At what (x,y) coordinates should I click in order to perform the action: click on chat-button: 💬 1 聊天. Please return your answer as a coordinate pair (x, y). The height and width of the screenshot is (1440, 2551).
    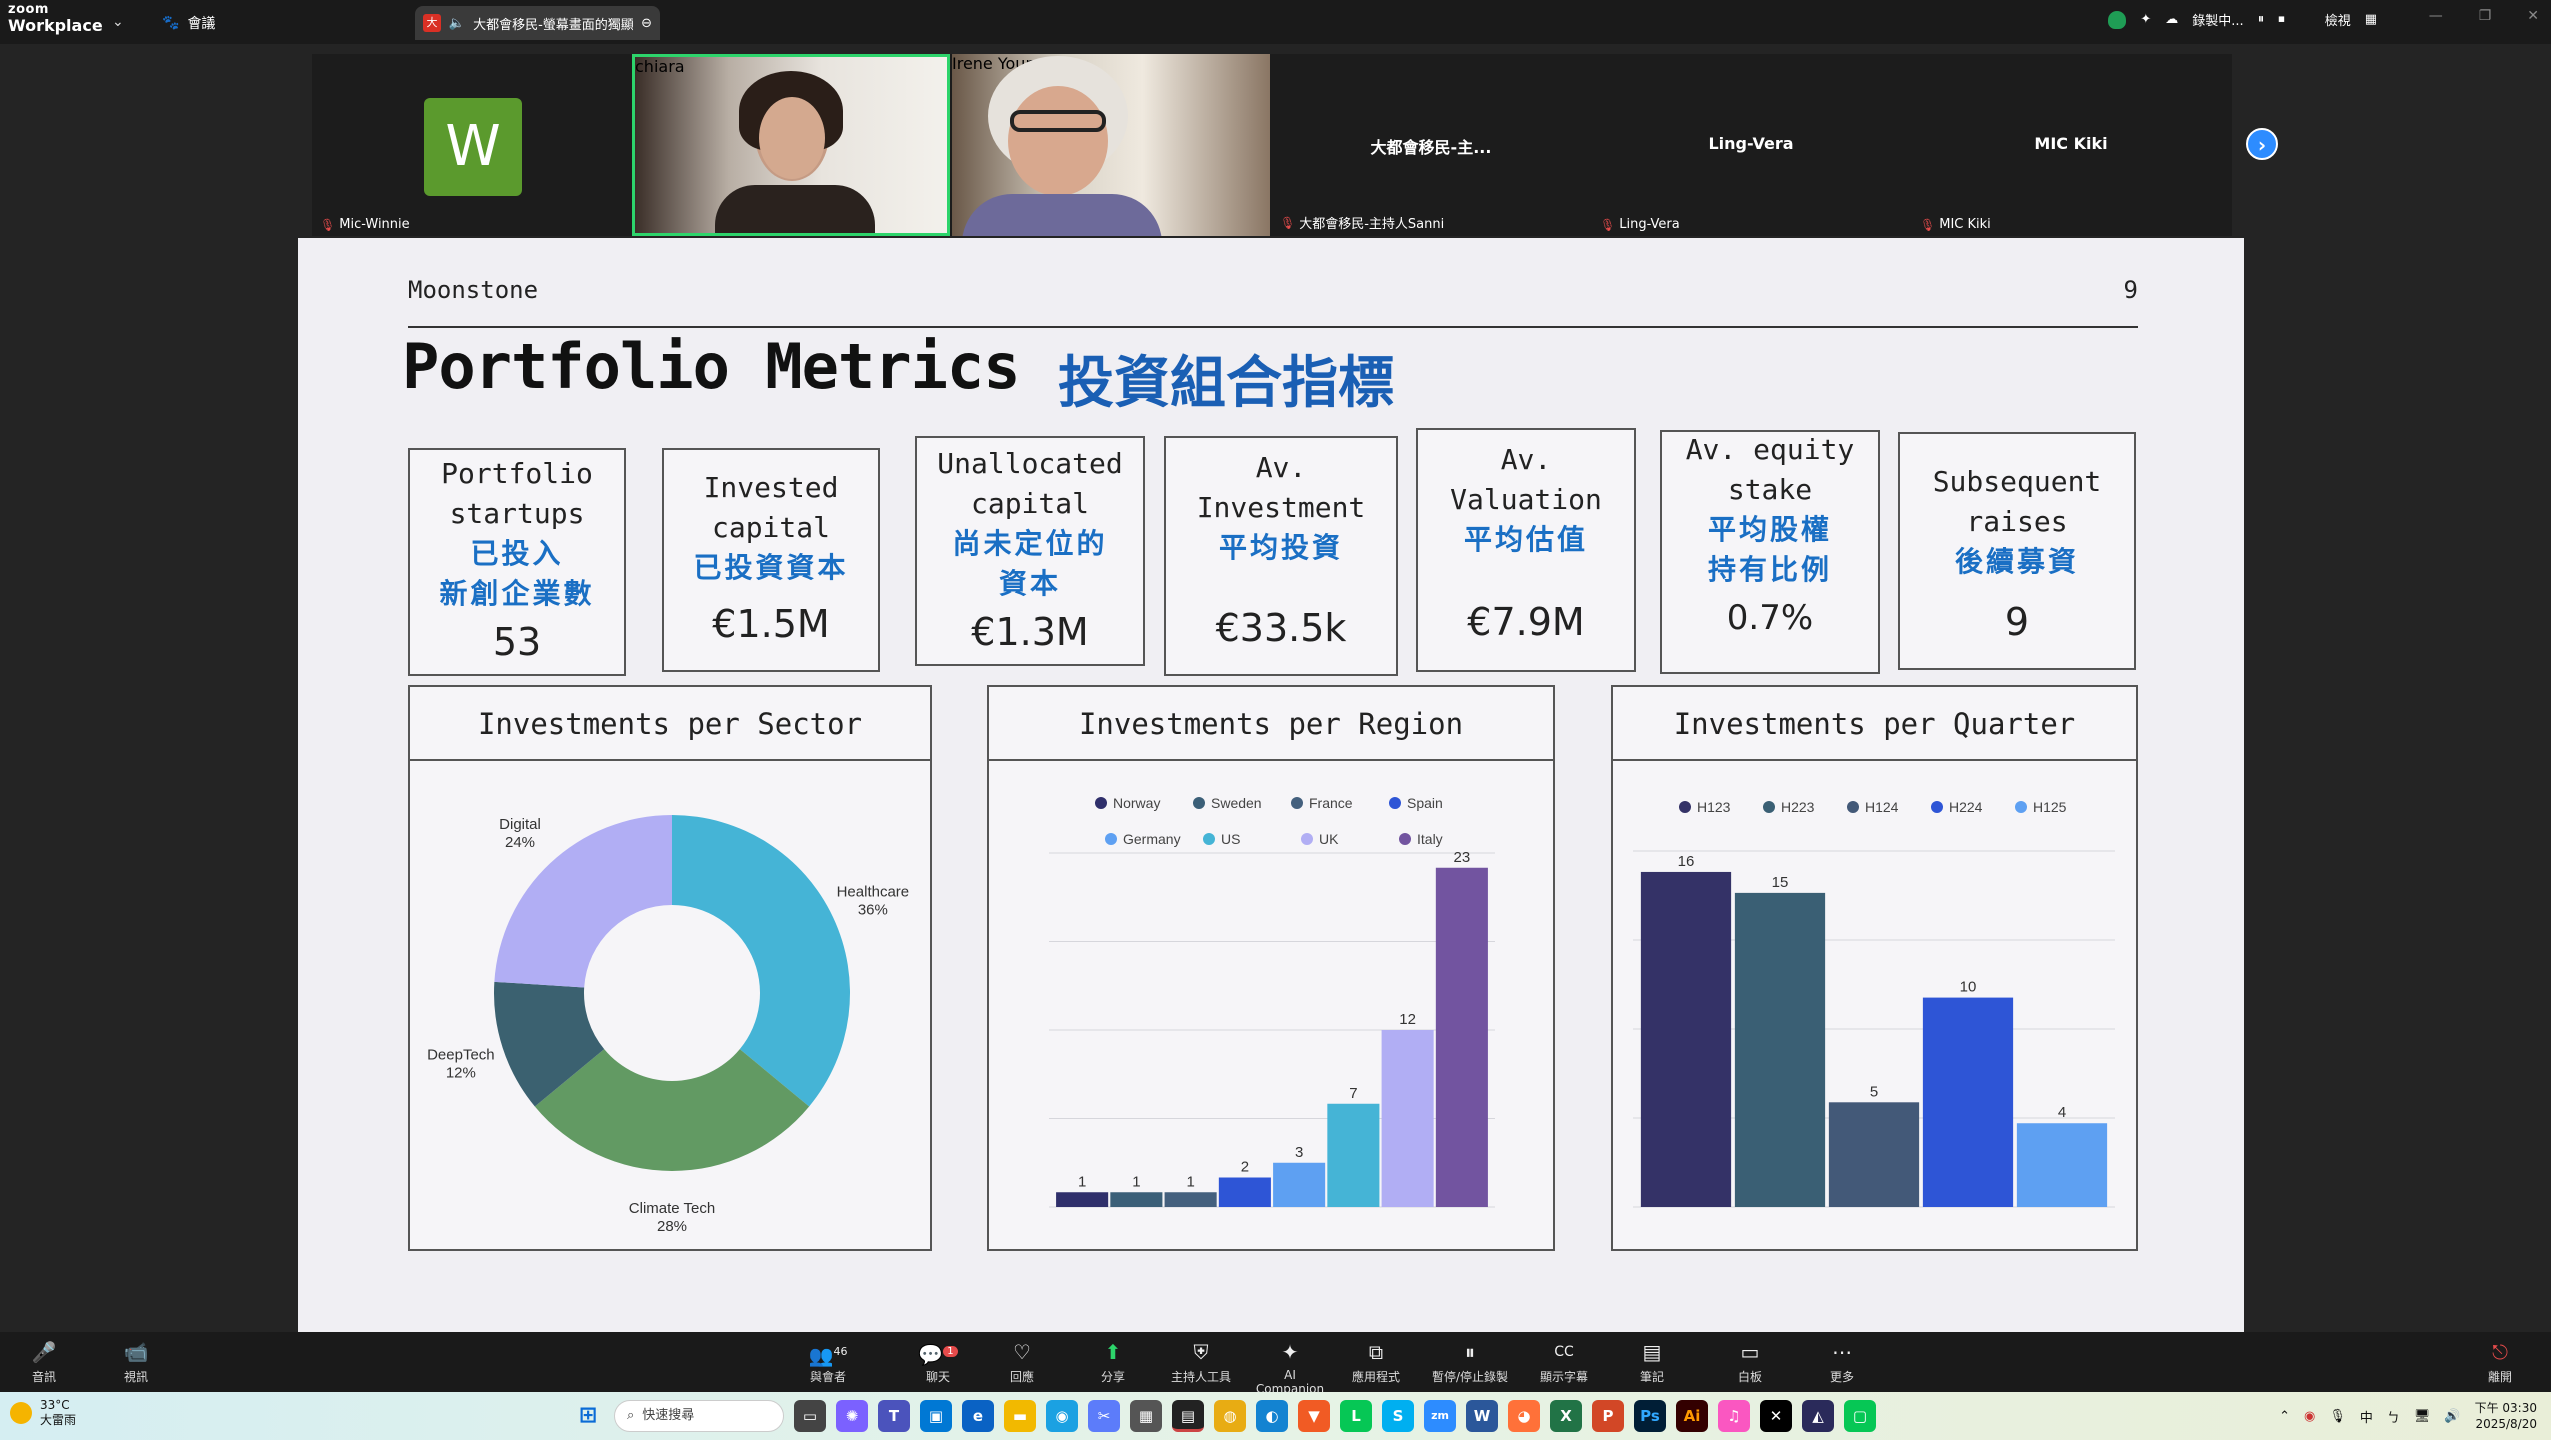
    Looking at the image, I should click on (938, 1361).